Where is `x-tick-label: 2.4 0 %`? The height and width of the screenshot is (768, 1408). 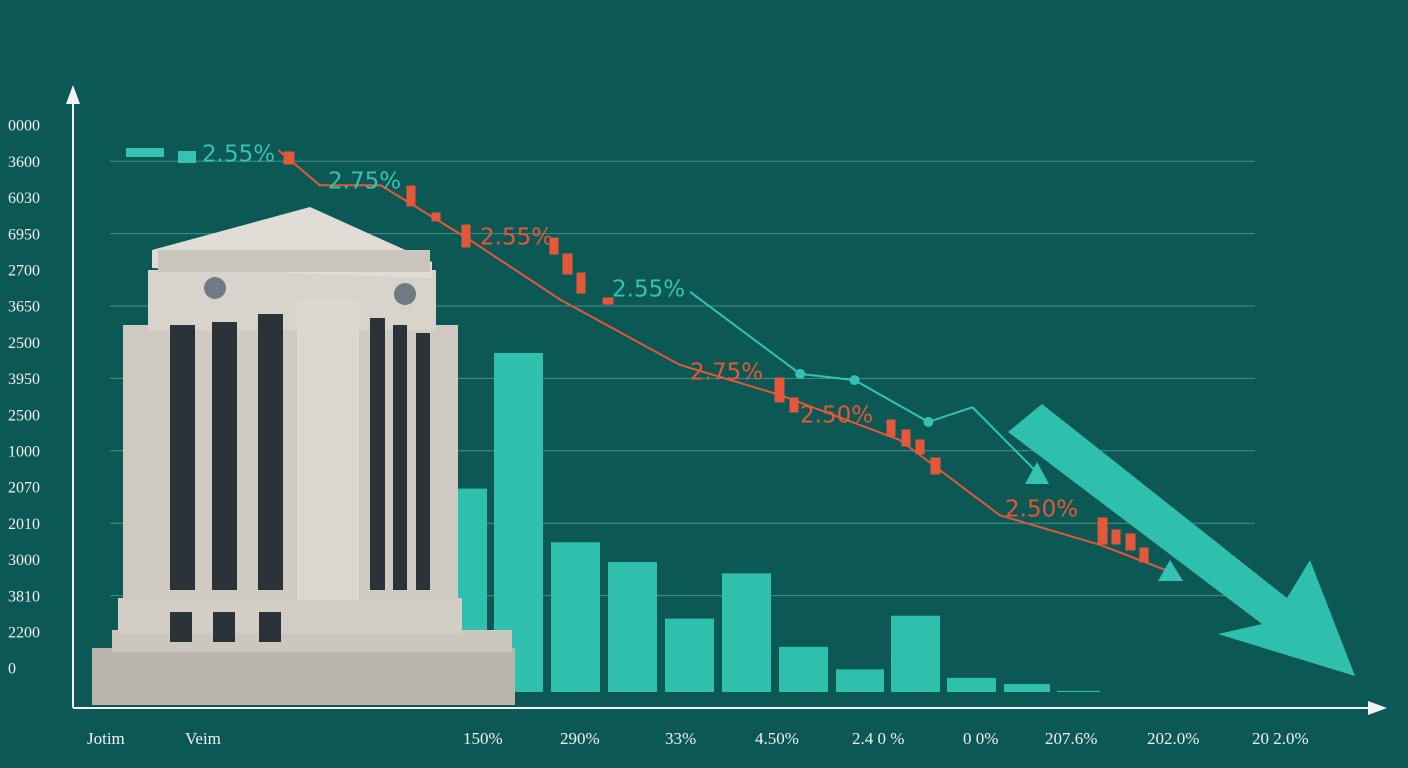 x-tick-label: 2.4 0 % is located at coordinates (878, 738).